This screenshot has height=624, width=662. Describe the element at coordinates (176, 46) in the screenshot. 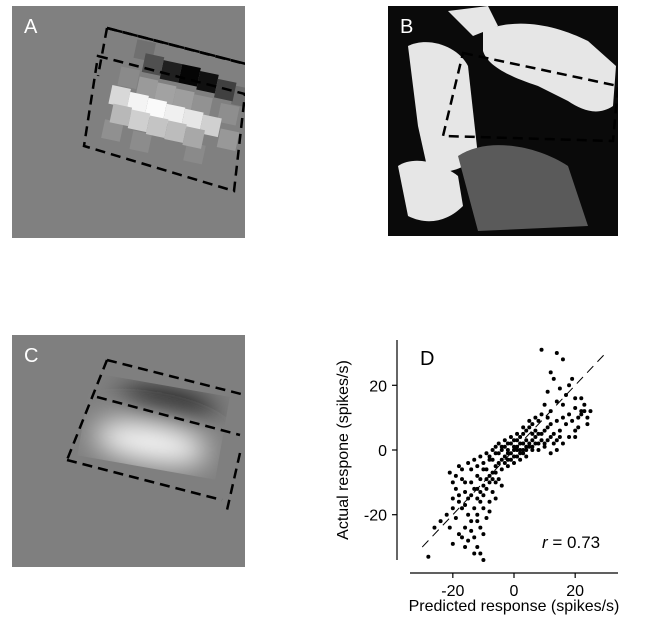

I see `panel-a-box-line-top` at that location.